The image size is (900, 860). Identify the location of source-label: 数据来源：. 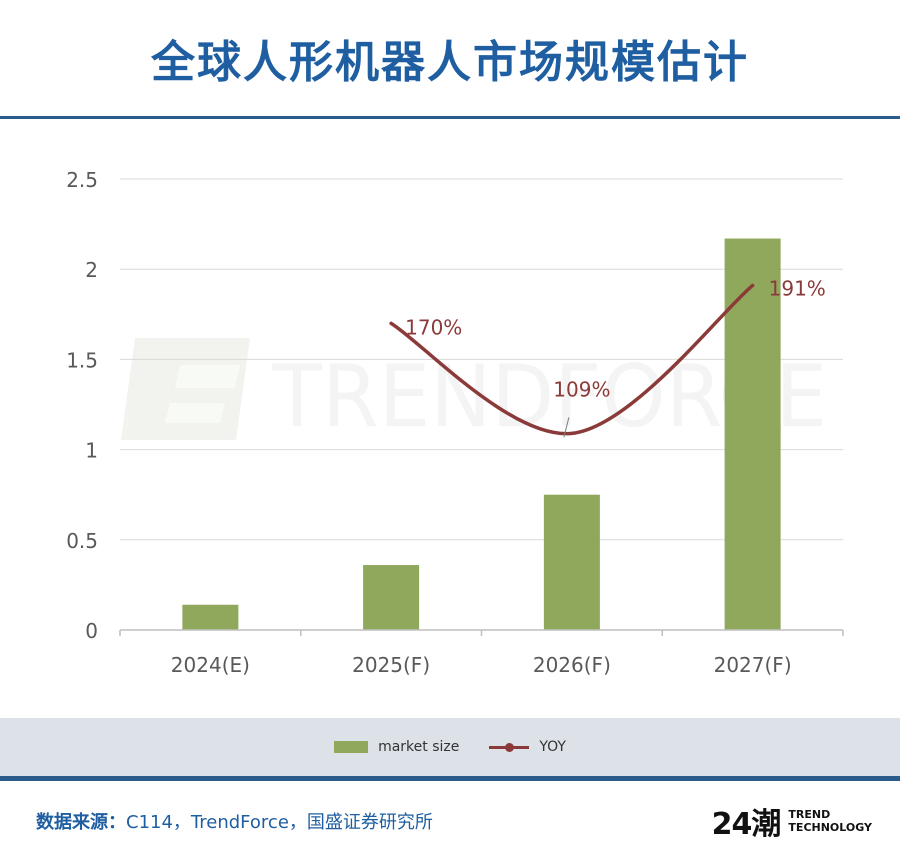
(81, 822).